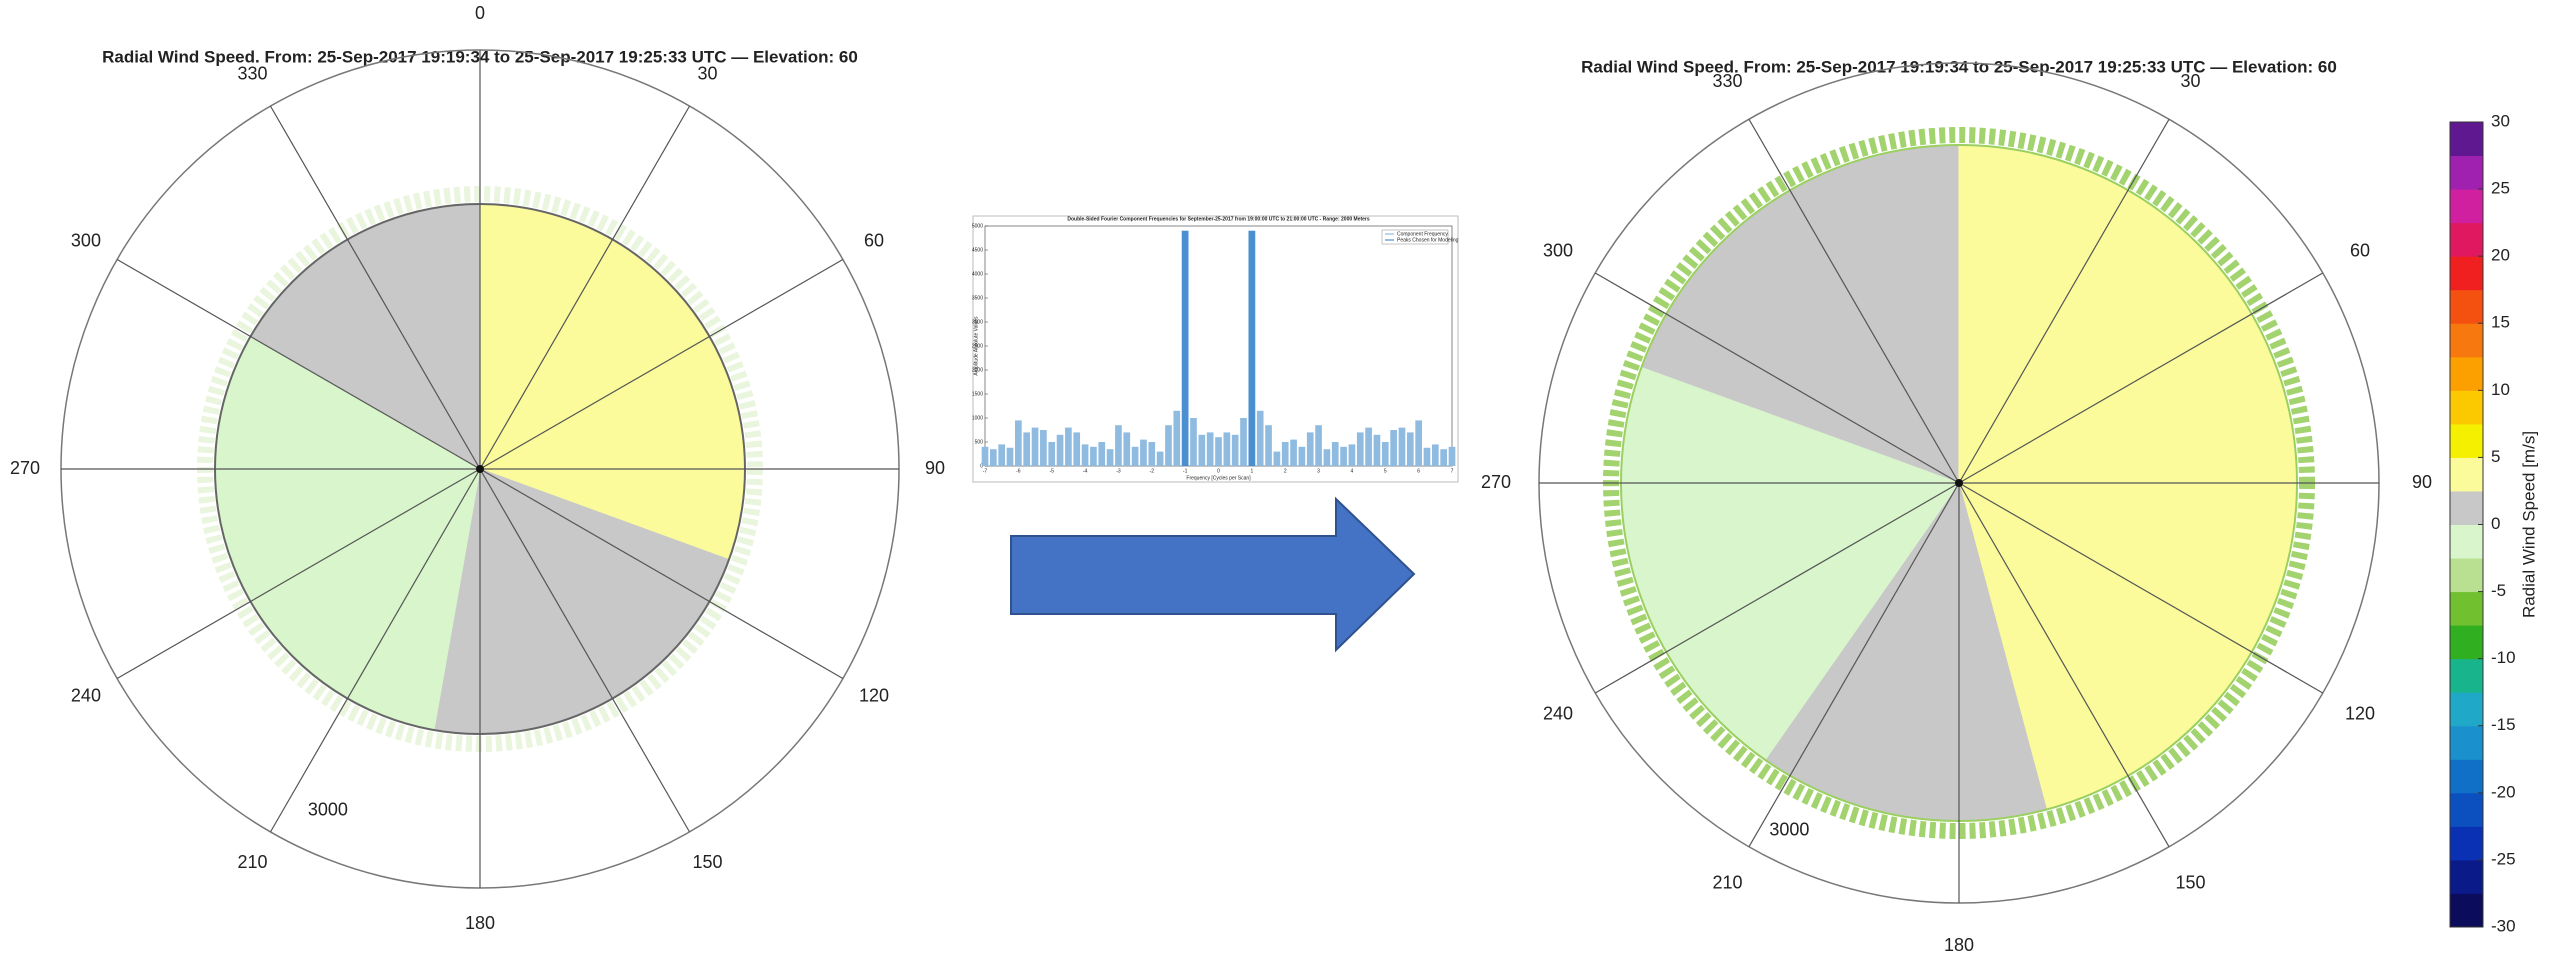 The image size is (2552, 959). I want to click on x-tick-label: -2, so click(1152, 471).